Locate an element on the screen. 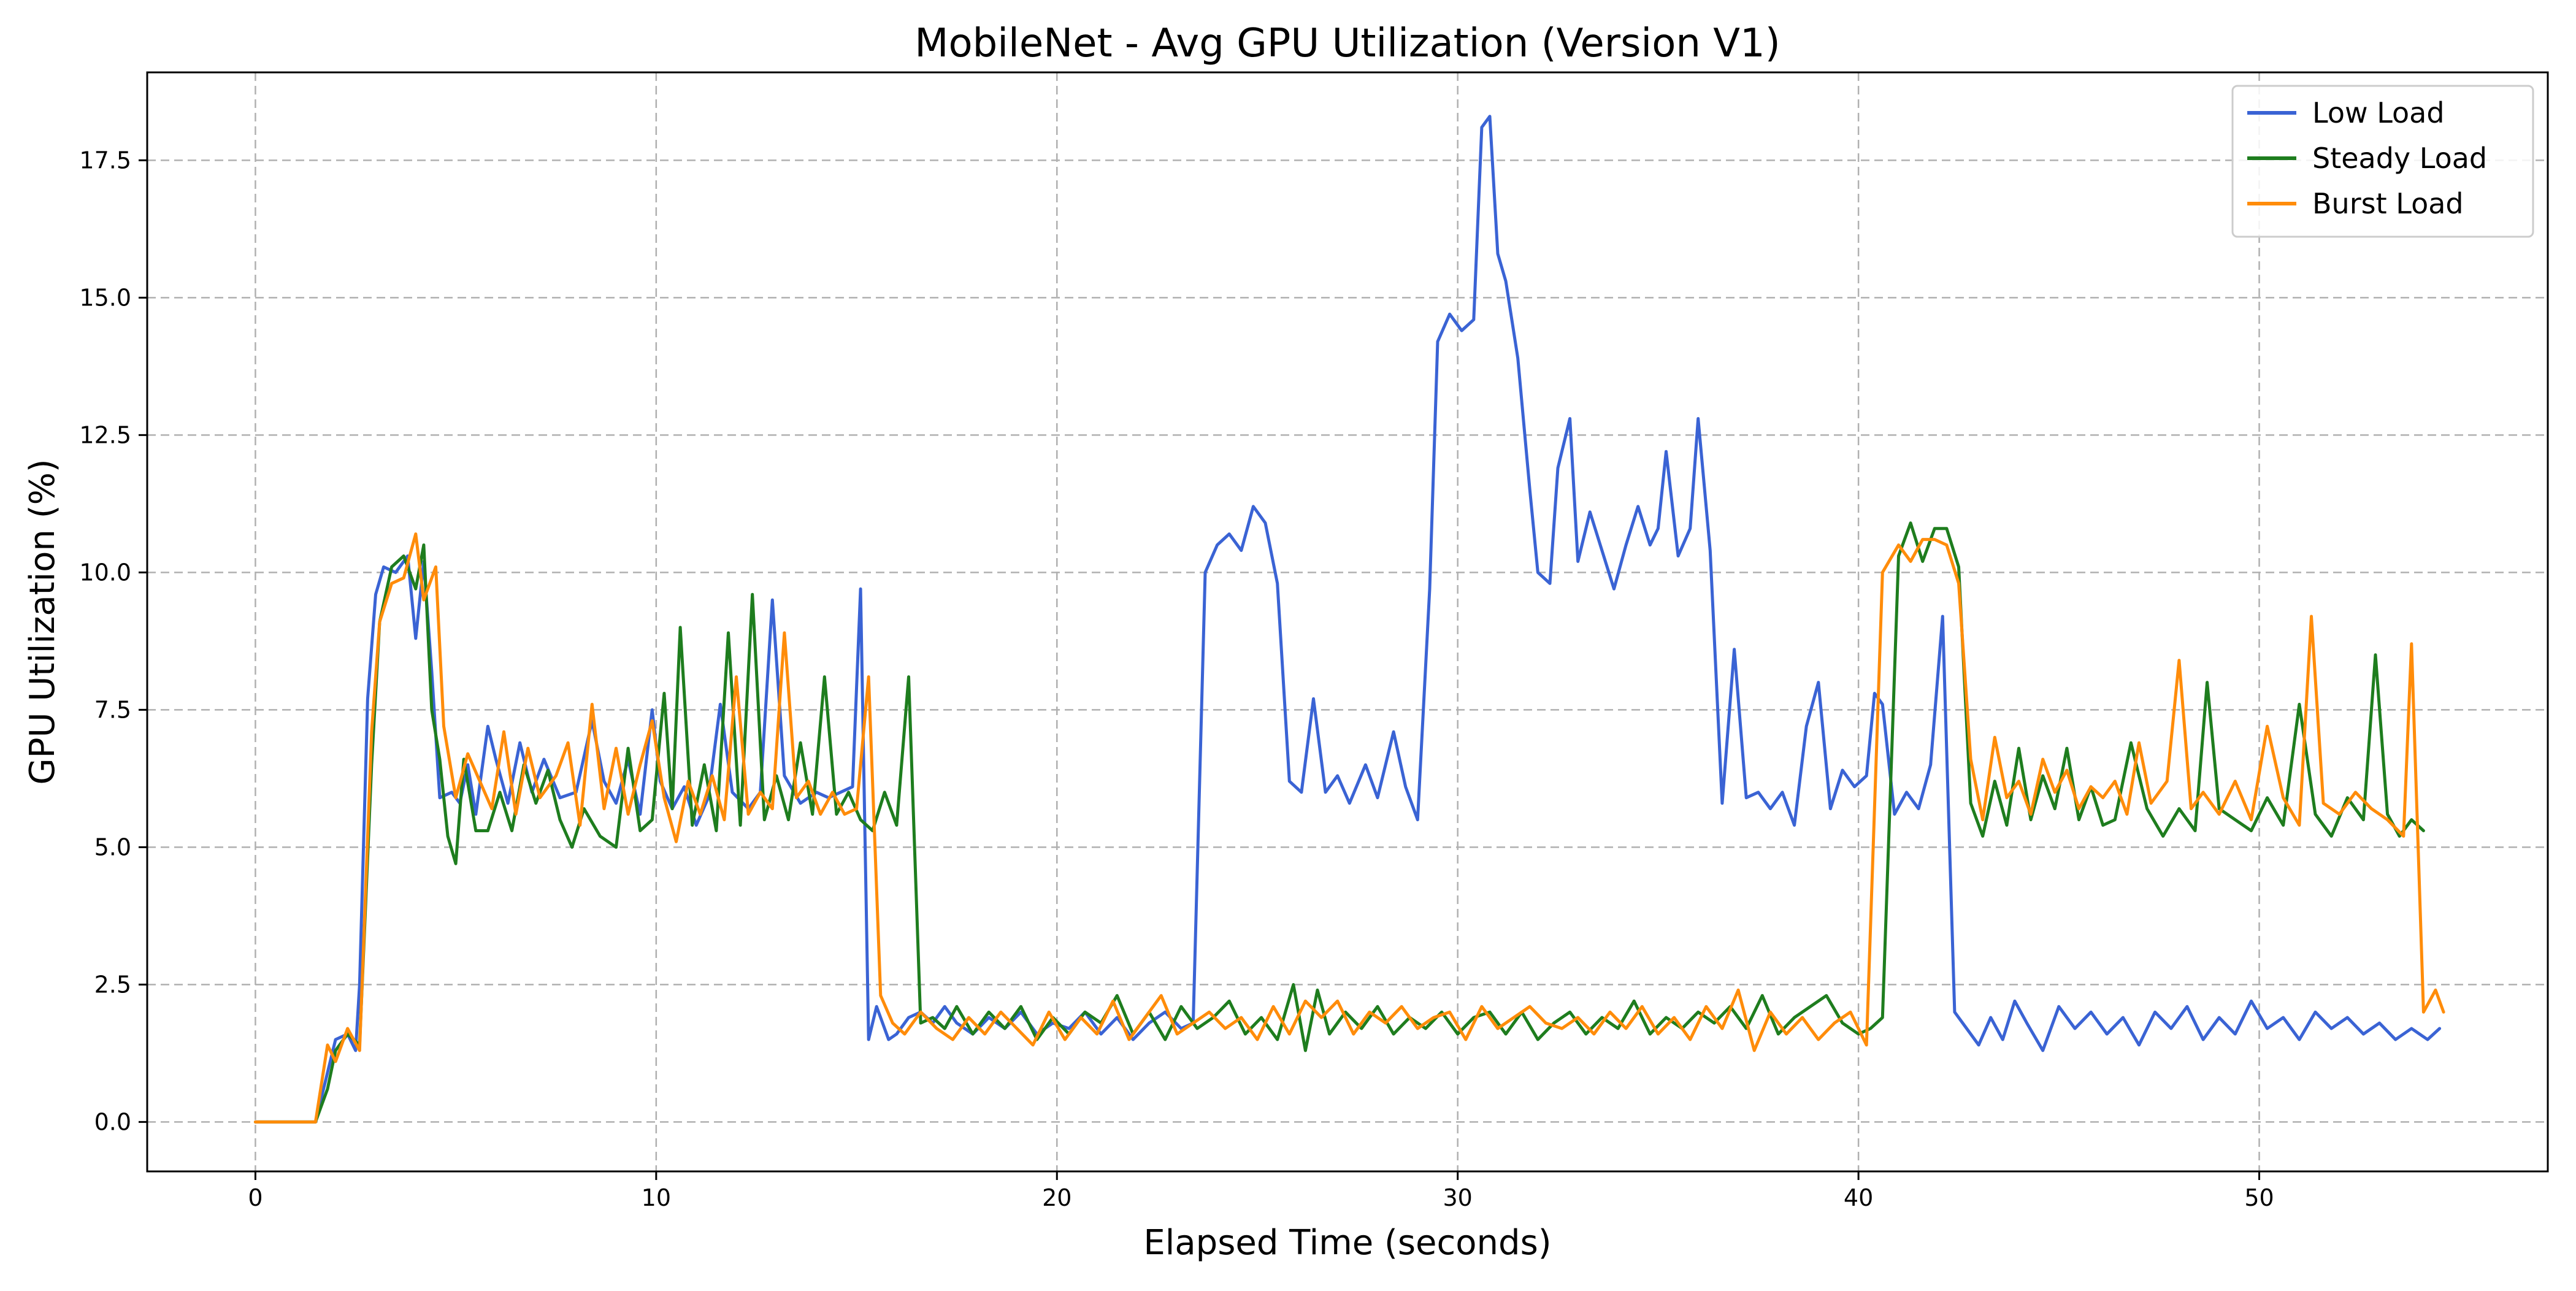  legend: Low Load Steady Load Burst Load is located at coordinates (2382, 161).